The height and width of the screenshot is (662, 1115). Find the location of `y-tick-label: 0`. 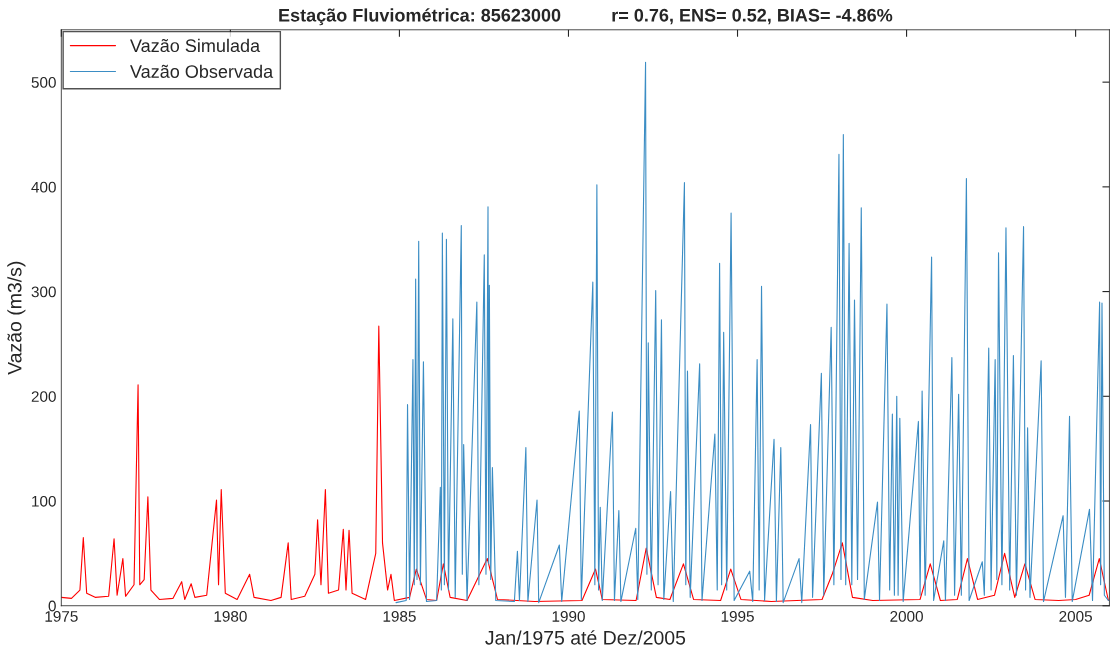

y-tick-label: 0 is located at coordinates (52, 606).